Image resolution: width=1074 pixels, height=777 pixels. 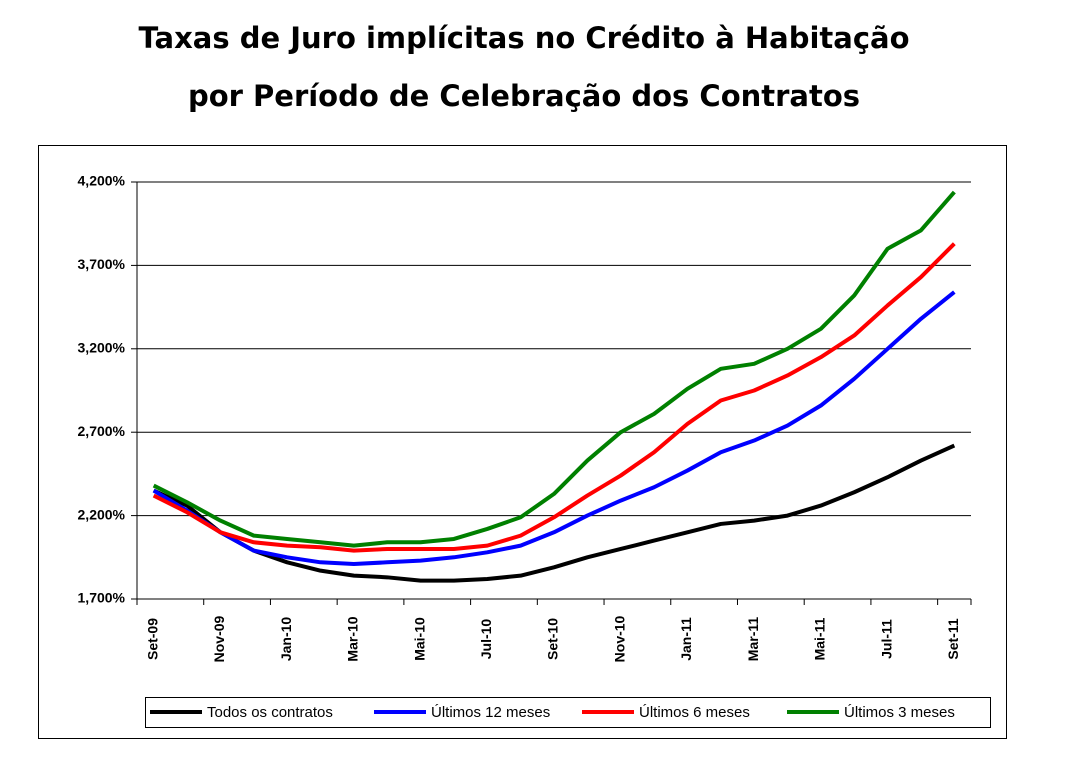 I want to click on x-tick-label: Nov-09, so click(x=219, y=638).